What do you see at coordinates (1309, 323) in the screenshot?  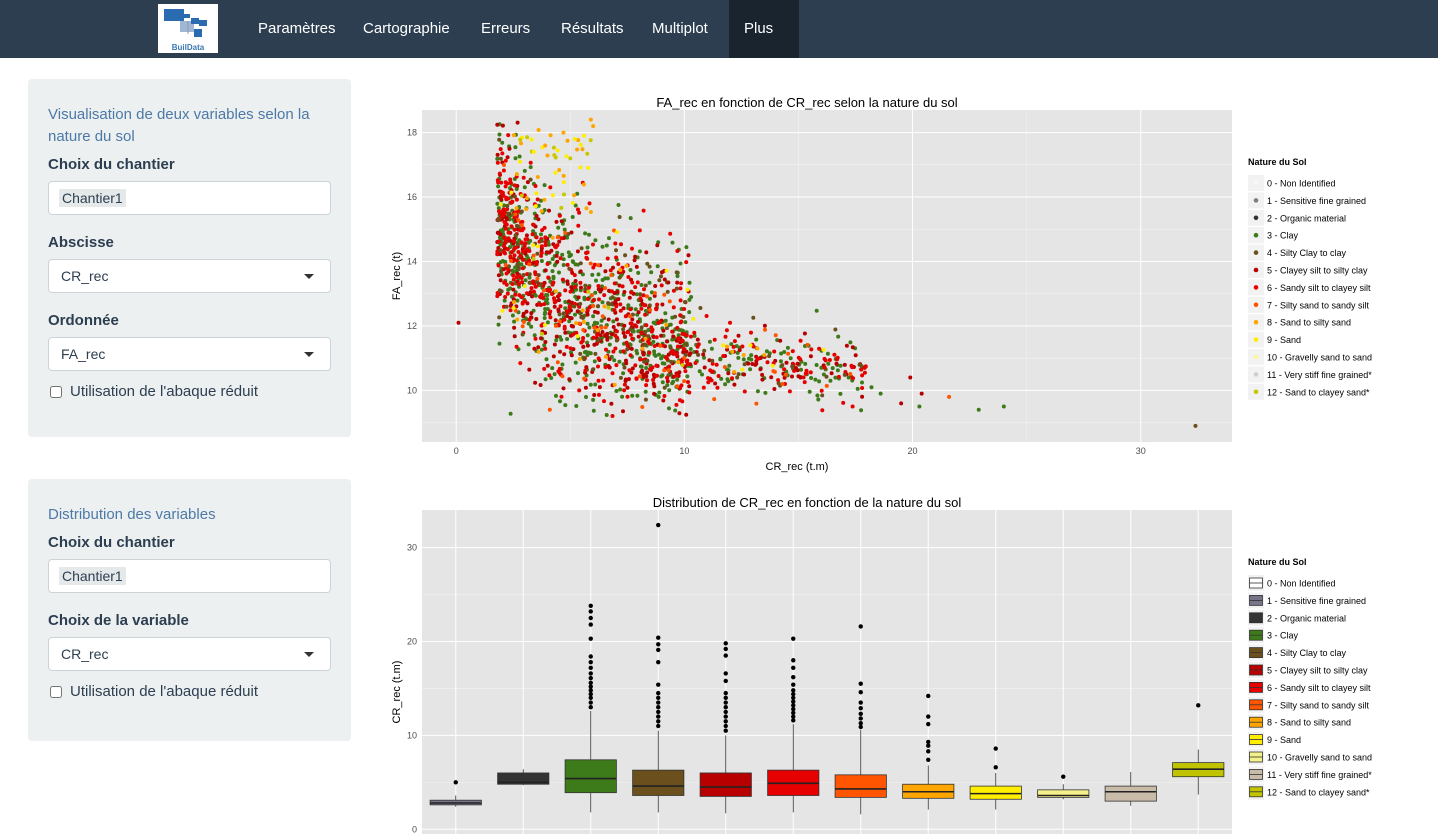 I see `legend-label: 8 - Sand to silty sand` at bounding box center [1309, 323].